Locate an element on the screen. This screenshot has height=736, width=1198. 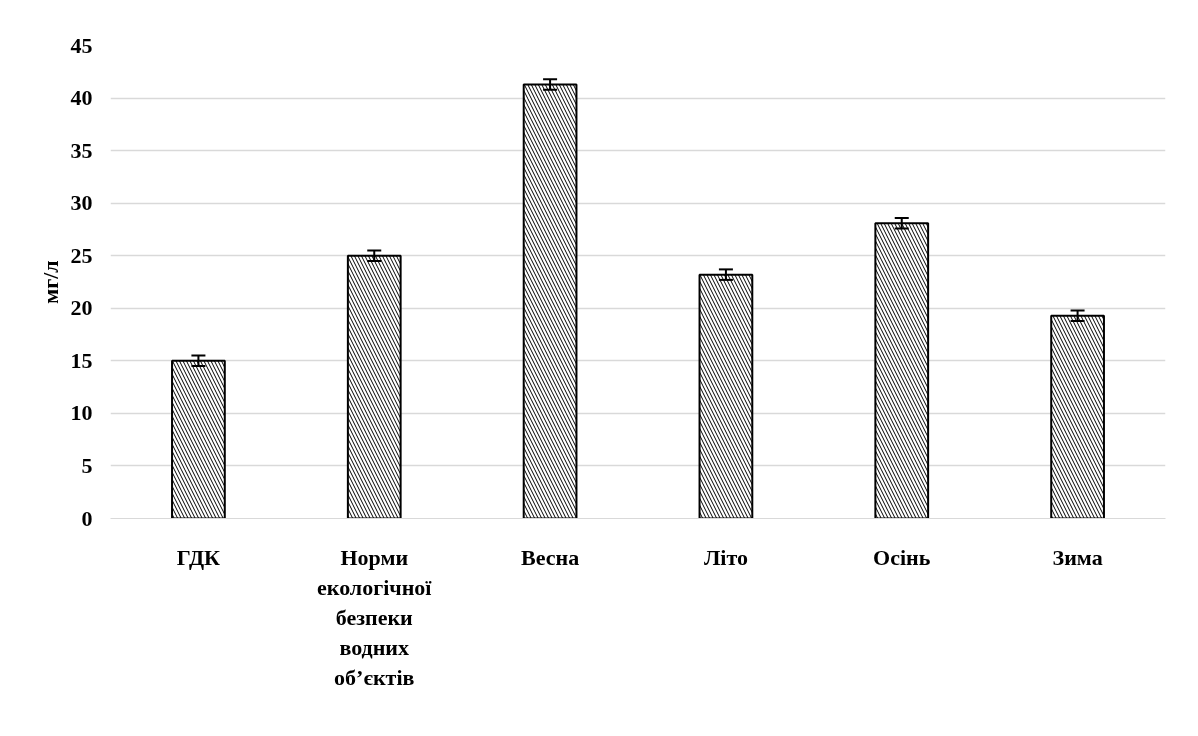
y-tick-label: 5 is located at coordinates (87, 465).